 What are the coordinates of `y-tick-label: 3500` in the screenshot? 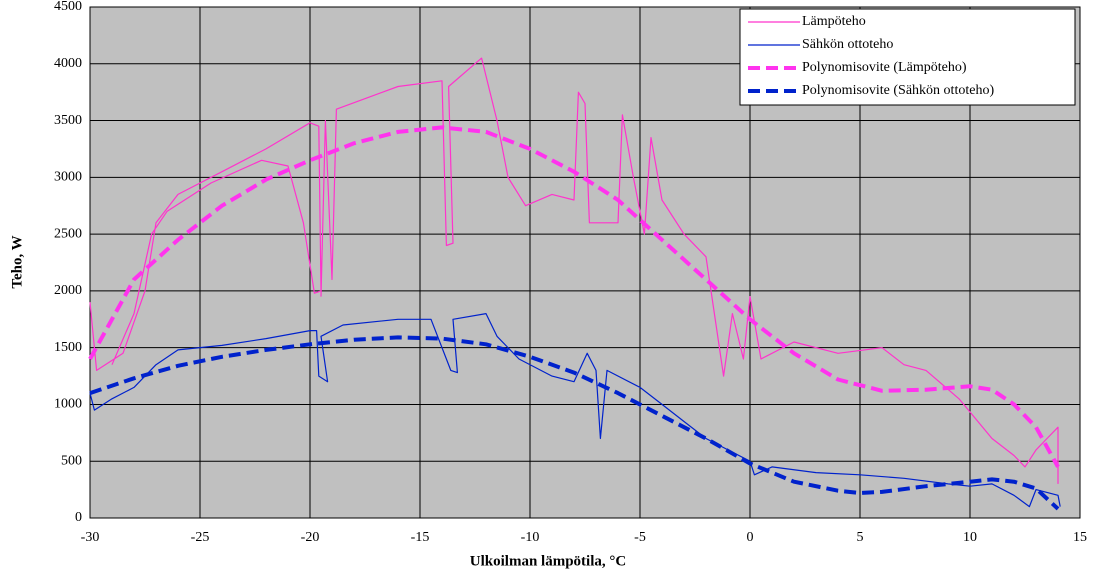 It's located at (68, 120).